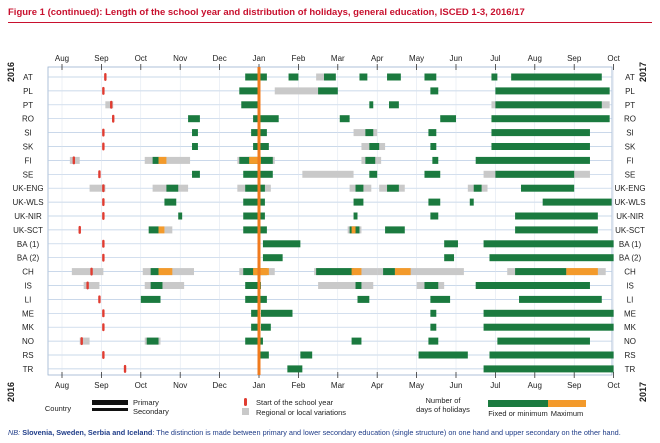  Describe the element at coordinates (630, 147) in the screenshot. I see `country-label-right: SK` at that location.